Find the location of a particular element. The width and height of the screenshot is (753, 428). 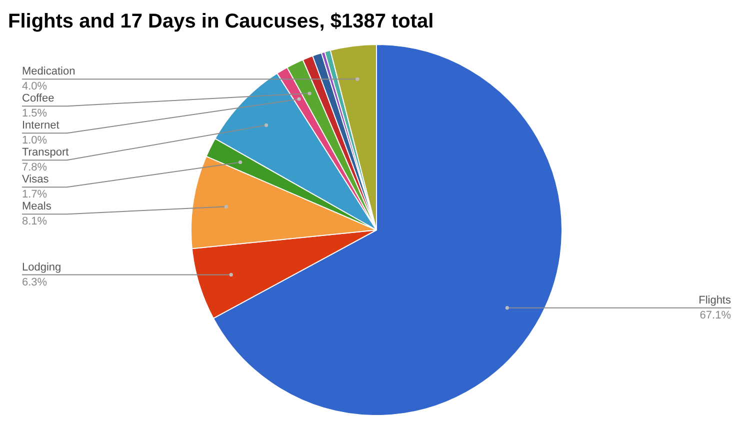

data-label: 1.5% is located at coordinates (35, 114).